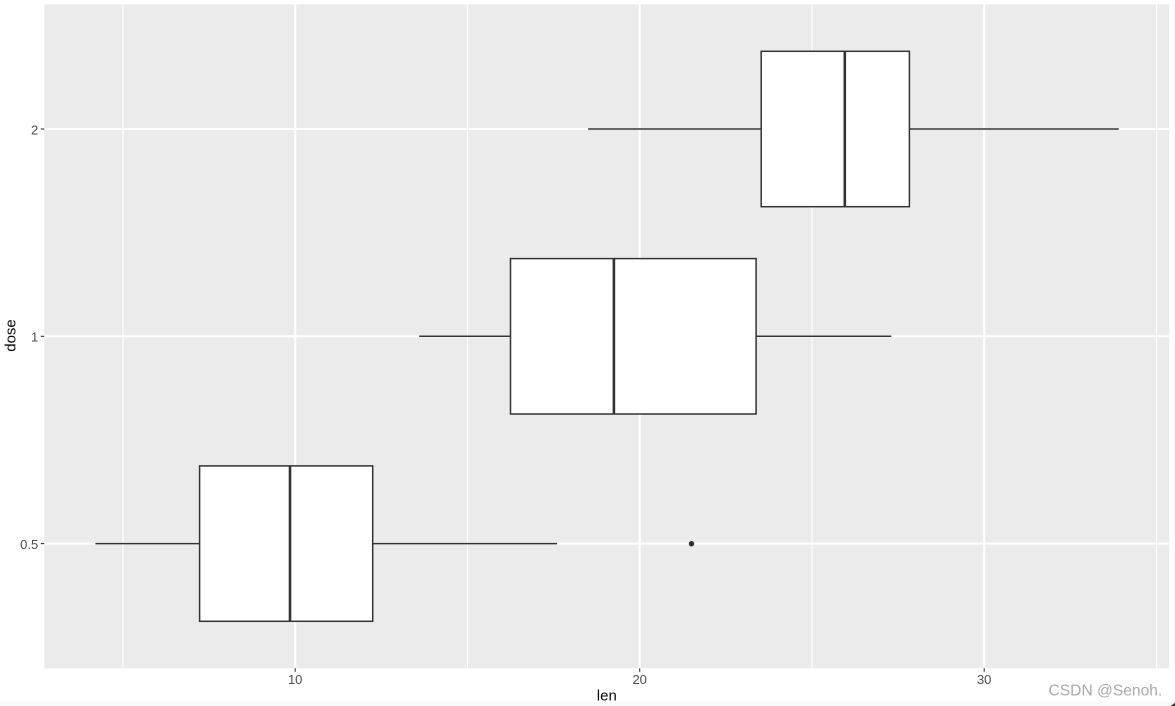 Image resolution: width=1175 pixels, height=706 pixels. I want to click on svg-text: 0.5, so click(29, 544).